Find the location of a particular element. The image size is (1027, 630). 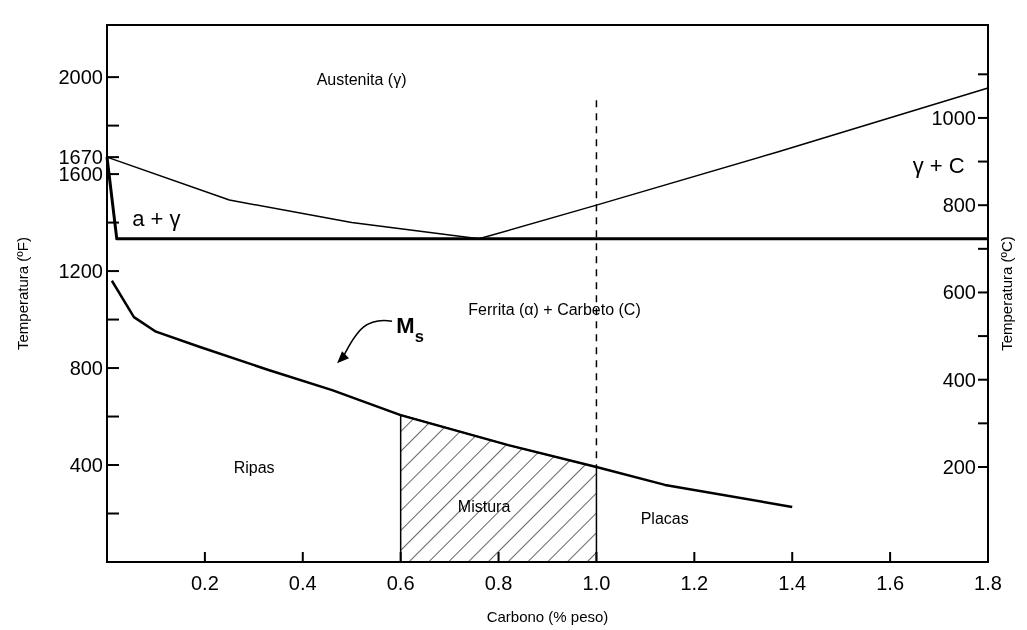

annotation: Ripas is located at coordinates (254, 467).